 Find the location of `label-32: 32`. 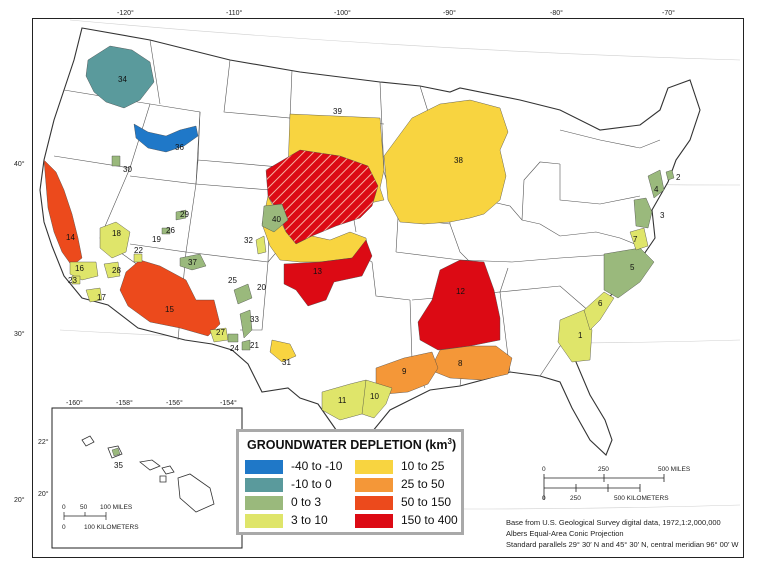

label-32: 32 is located at coordinates (248, 240).